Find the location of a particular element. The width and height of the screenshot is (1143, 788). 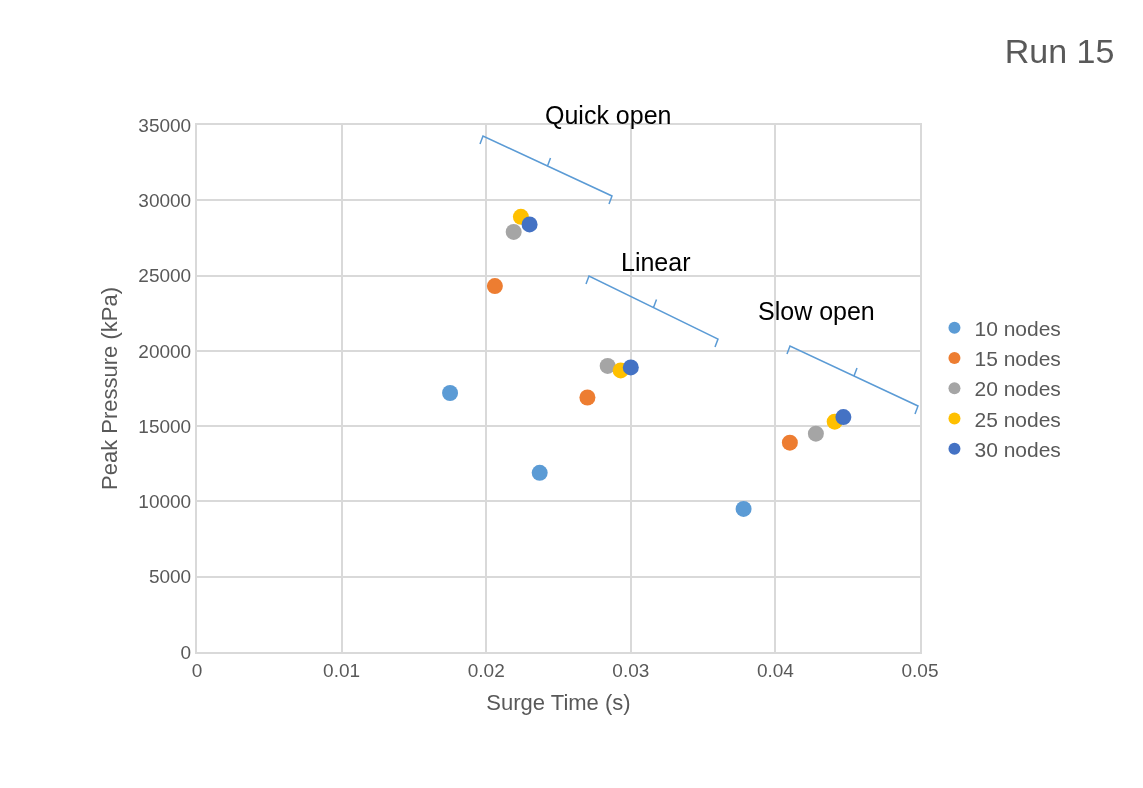

y-tick-label: 30000 is located at coordinates (165, 200).